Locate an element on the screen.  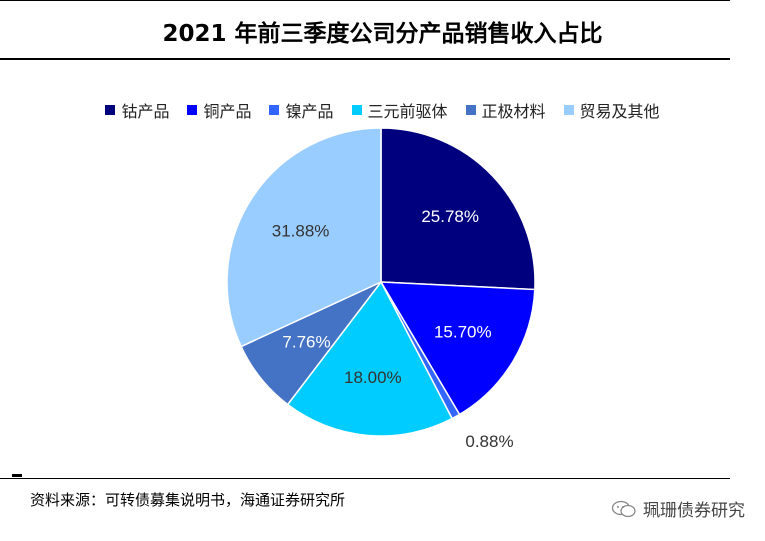
data-label: 25.78% is located at coordinates (450, 216).